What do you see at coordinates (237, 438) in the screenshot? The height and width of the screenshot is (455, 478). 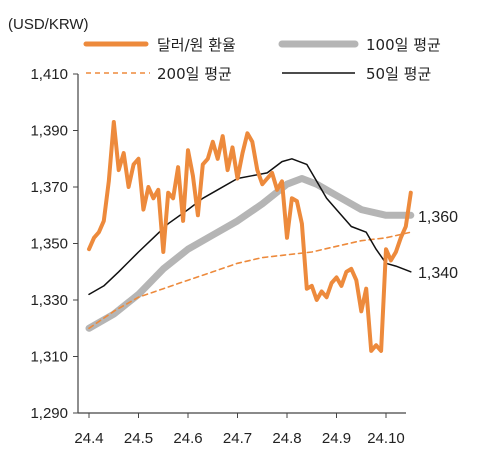 I see `x-tick-label: 24.7` at bounding box center [237, 438].